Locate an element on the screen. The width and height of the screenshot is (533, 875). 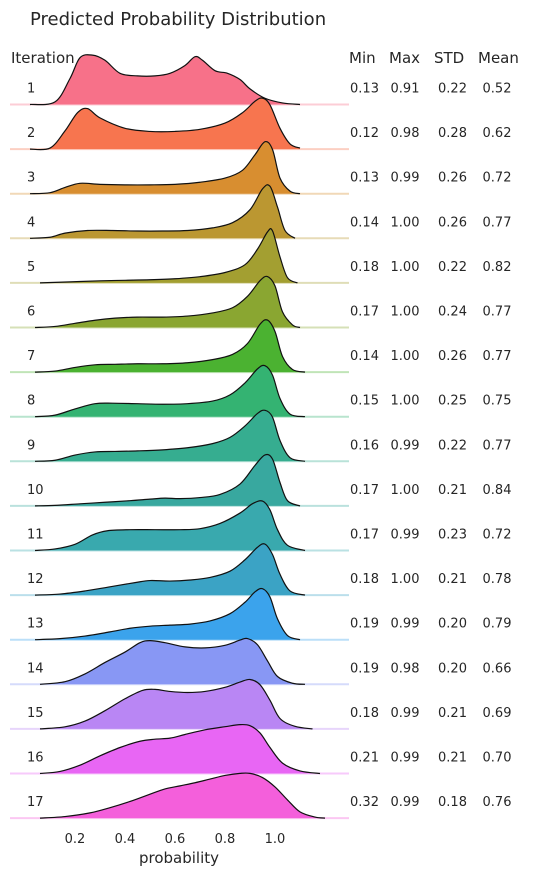
ridge-14: 14 0.19 0.98 0.20 0.66 is located at coordinates (261, 661).